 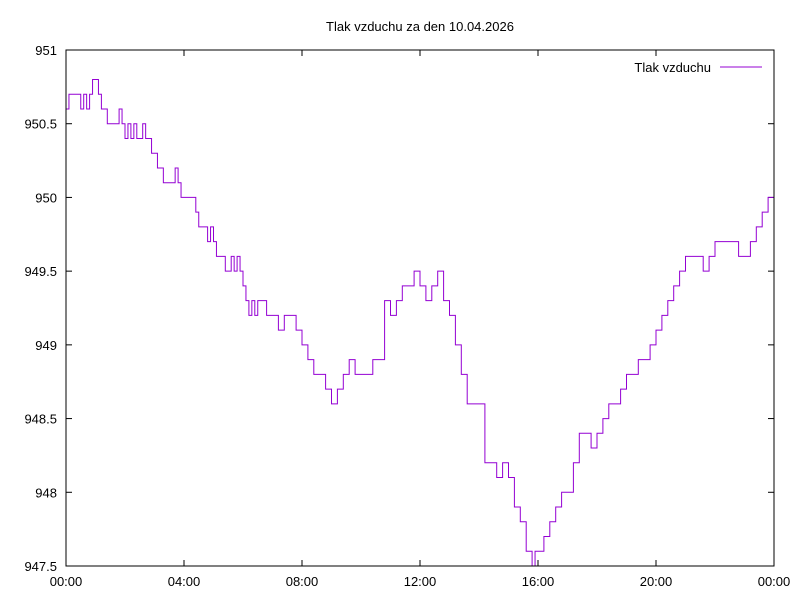 I want to click on x-tick-label: 12:00, so click(x=420, y=581).